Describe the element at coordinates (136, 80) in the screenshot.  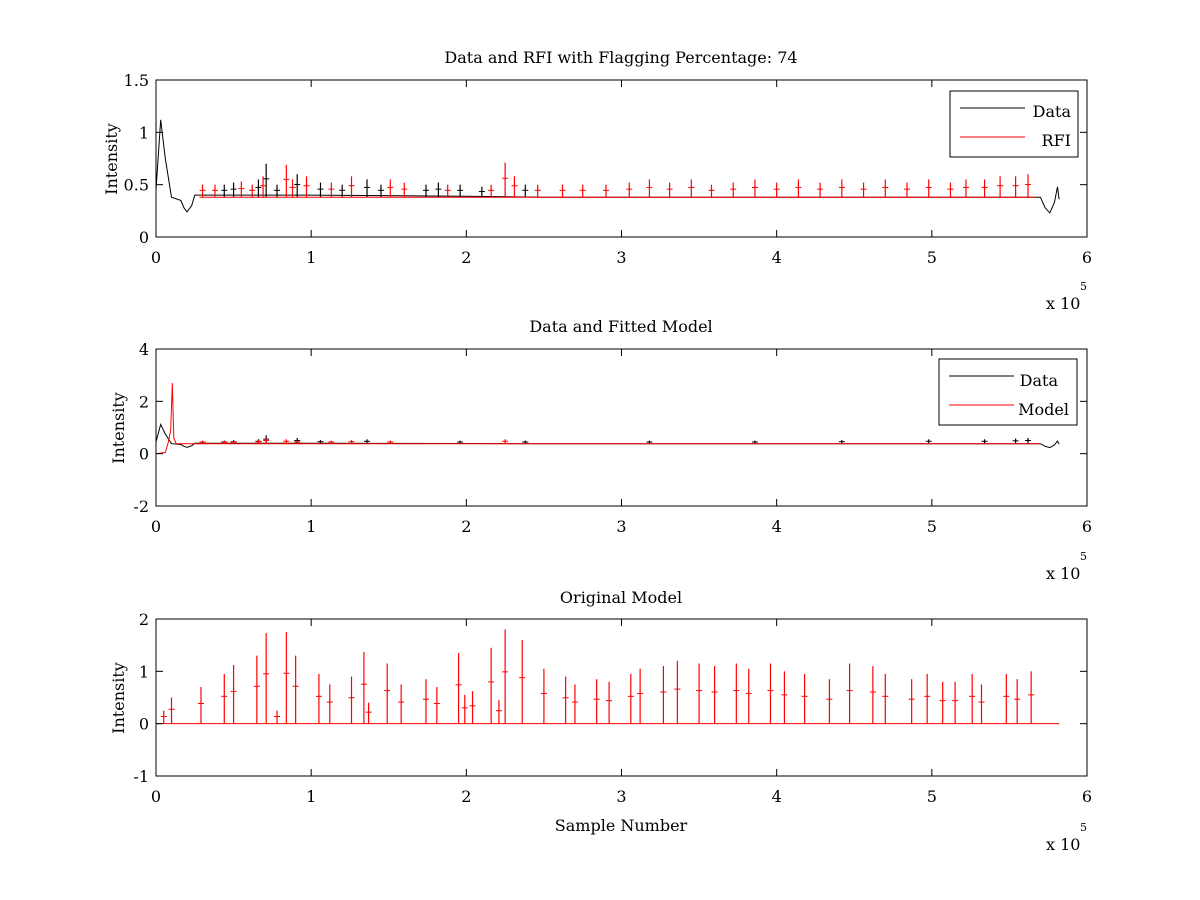
I see `y-tick-label: 1.5` at that location.